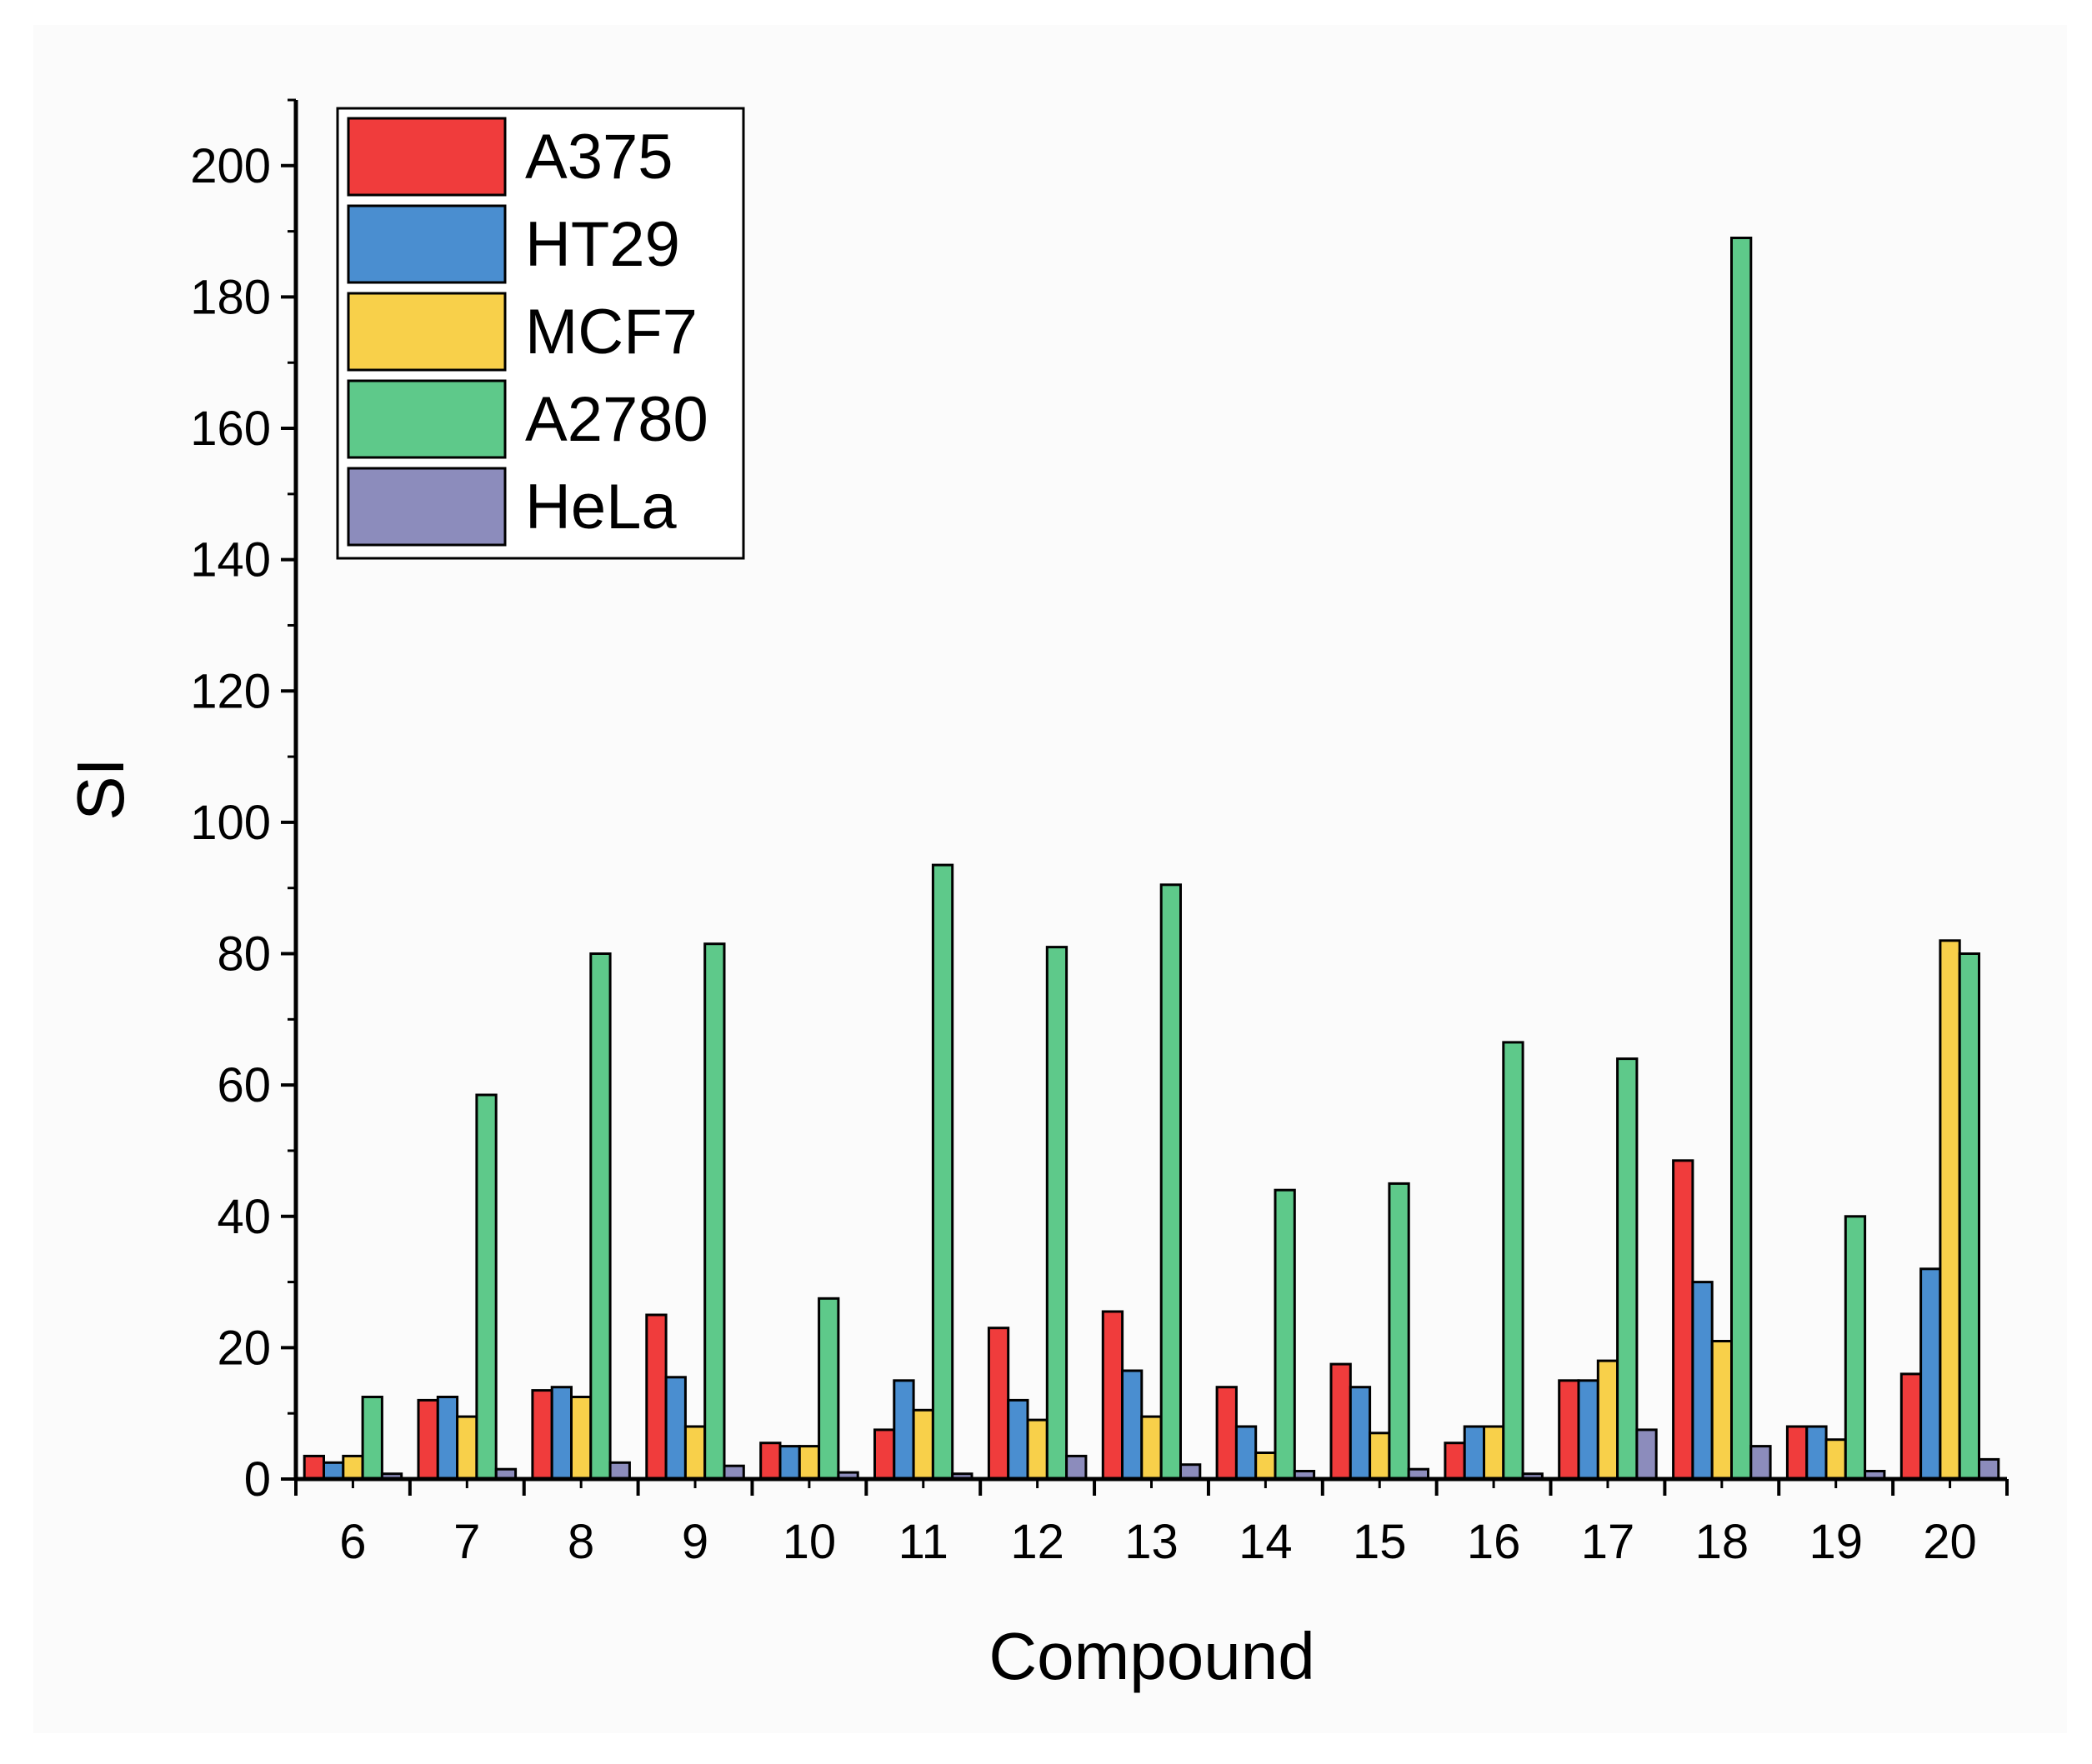 The image size is (2092, 1764). Describe the element at coordinates (1266, 1542) in the screenshot. I see `x-tick-label: 14` at that location.